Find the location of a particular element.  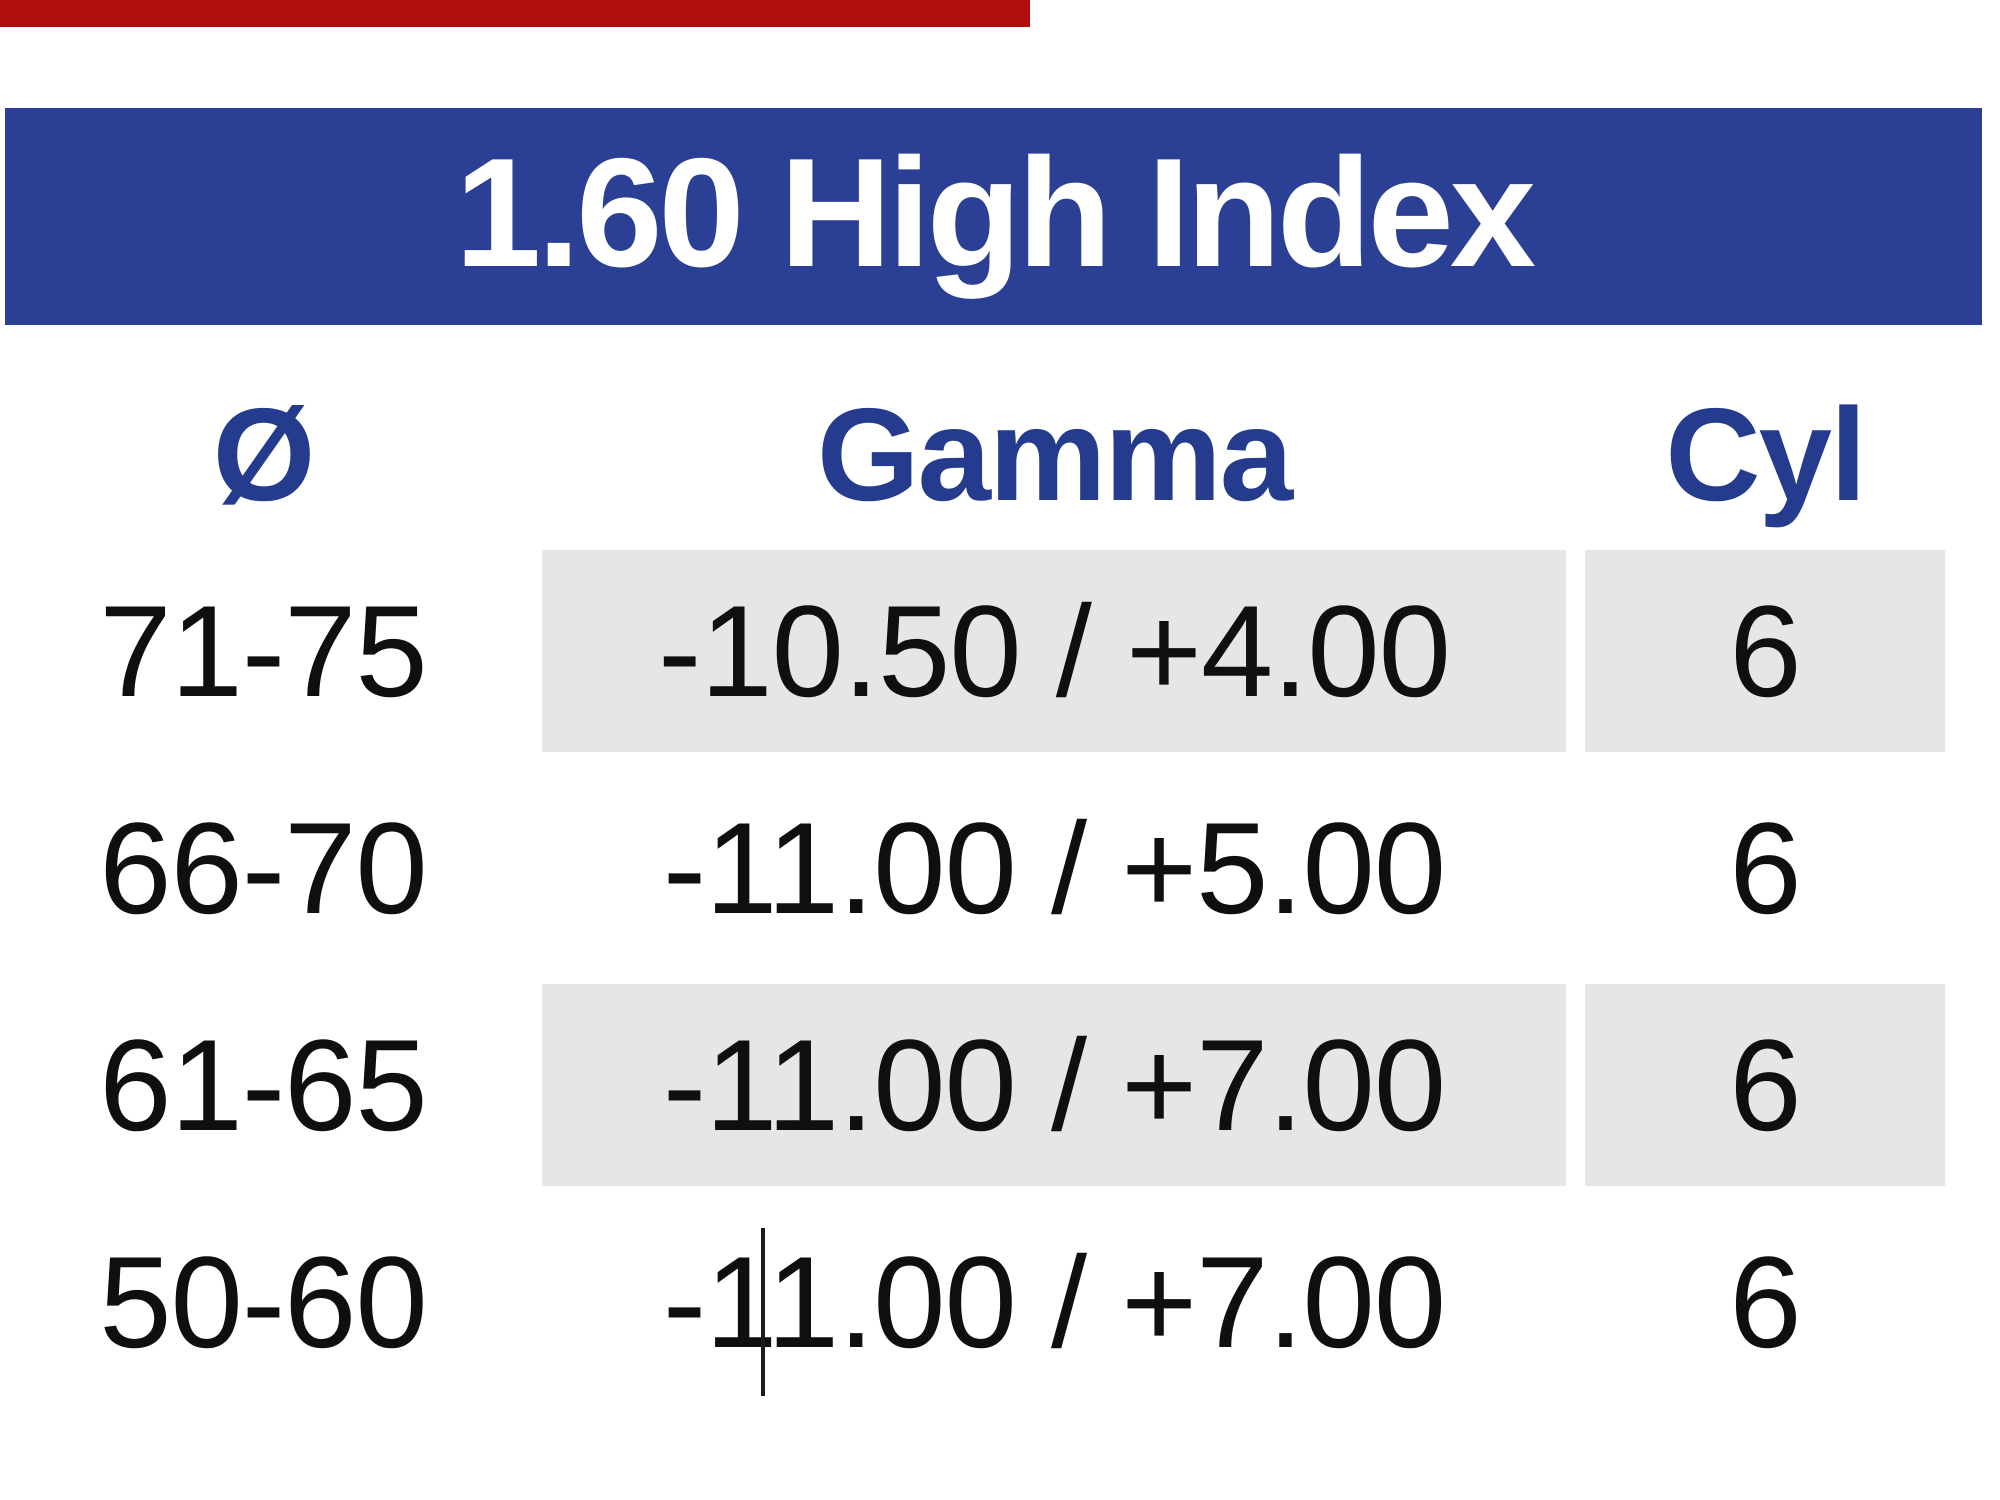

table-header-row: Ø Gamma Cyl is located at coordinates (1000, 455).